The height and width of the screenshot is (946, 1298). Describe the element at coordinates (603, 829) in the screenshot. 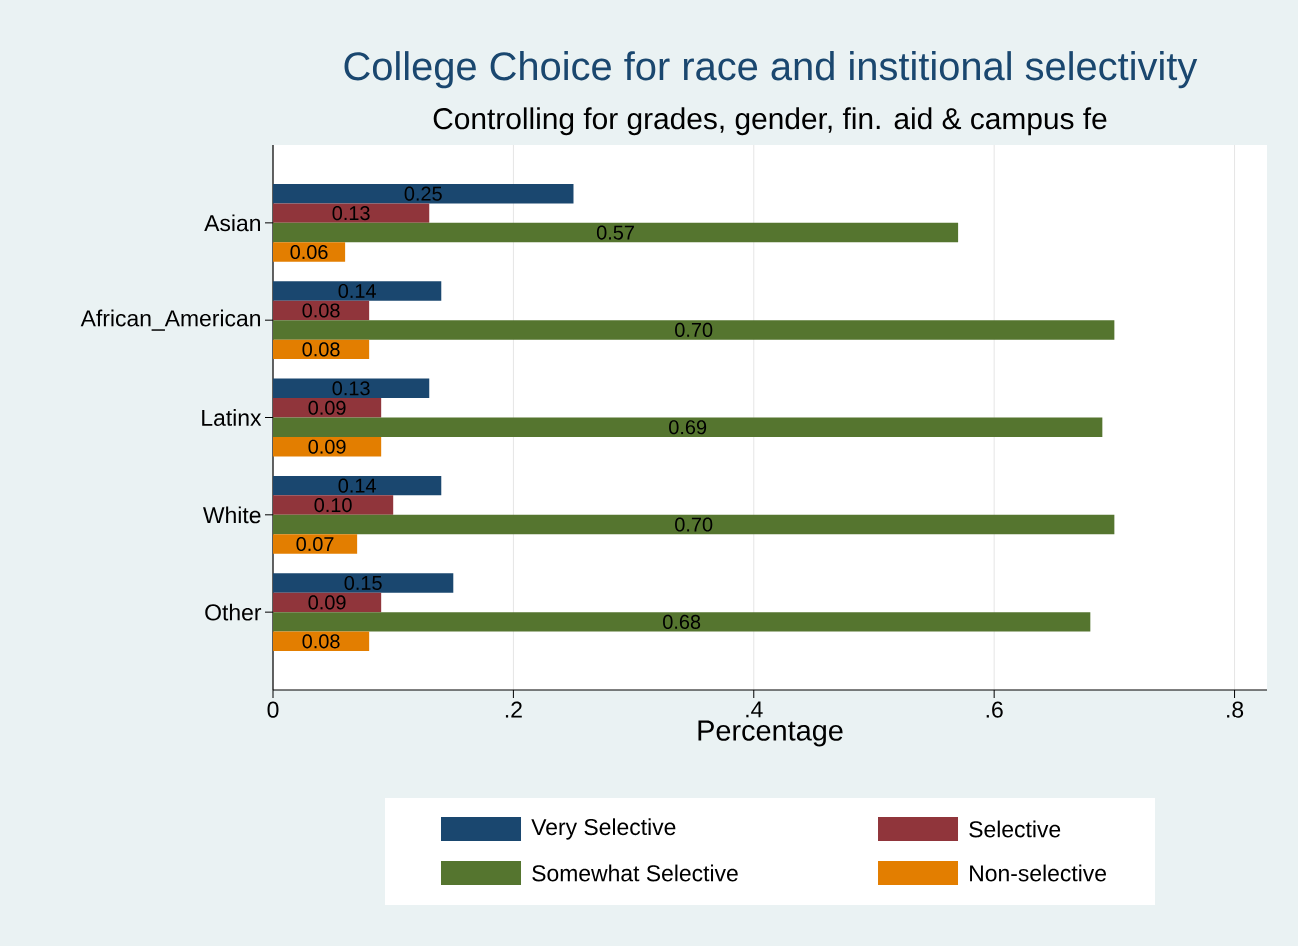

I see `legend-label: Very Selective` at that location.